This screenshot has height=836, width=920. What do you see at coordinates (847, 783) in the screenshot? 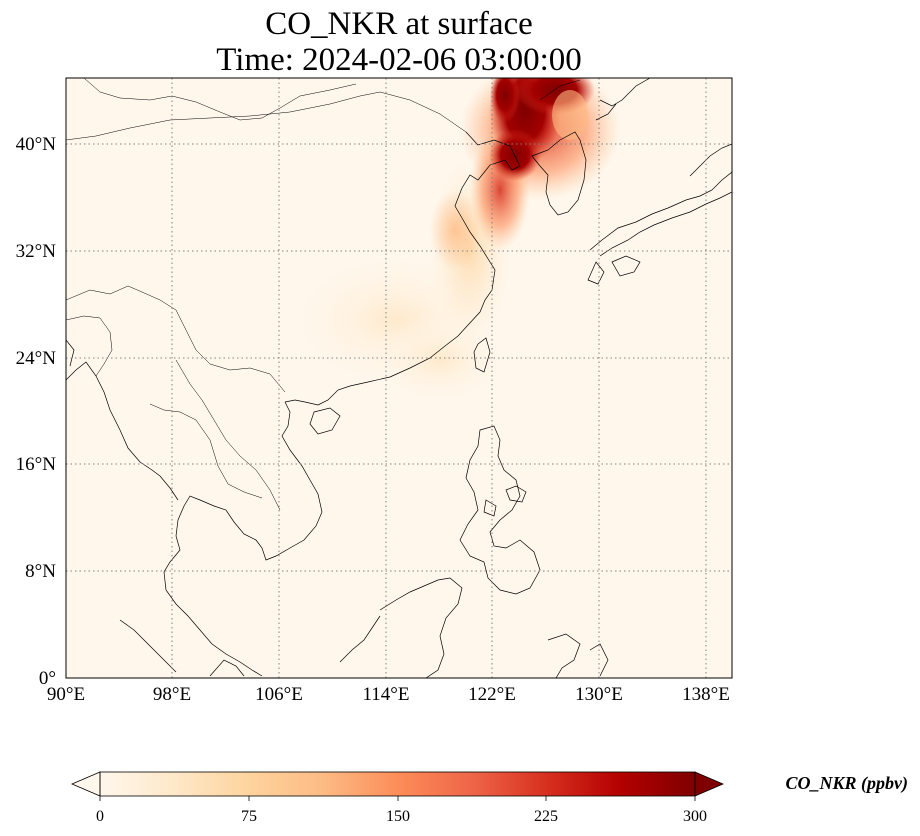
I see `colorbar-label: CO_NKR (ppbv)` at bounding box center [847, 783].